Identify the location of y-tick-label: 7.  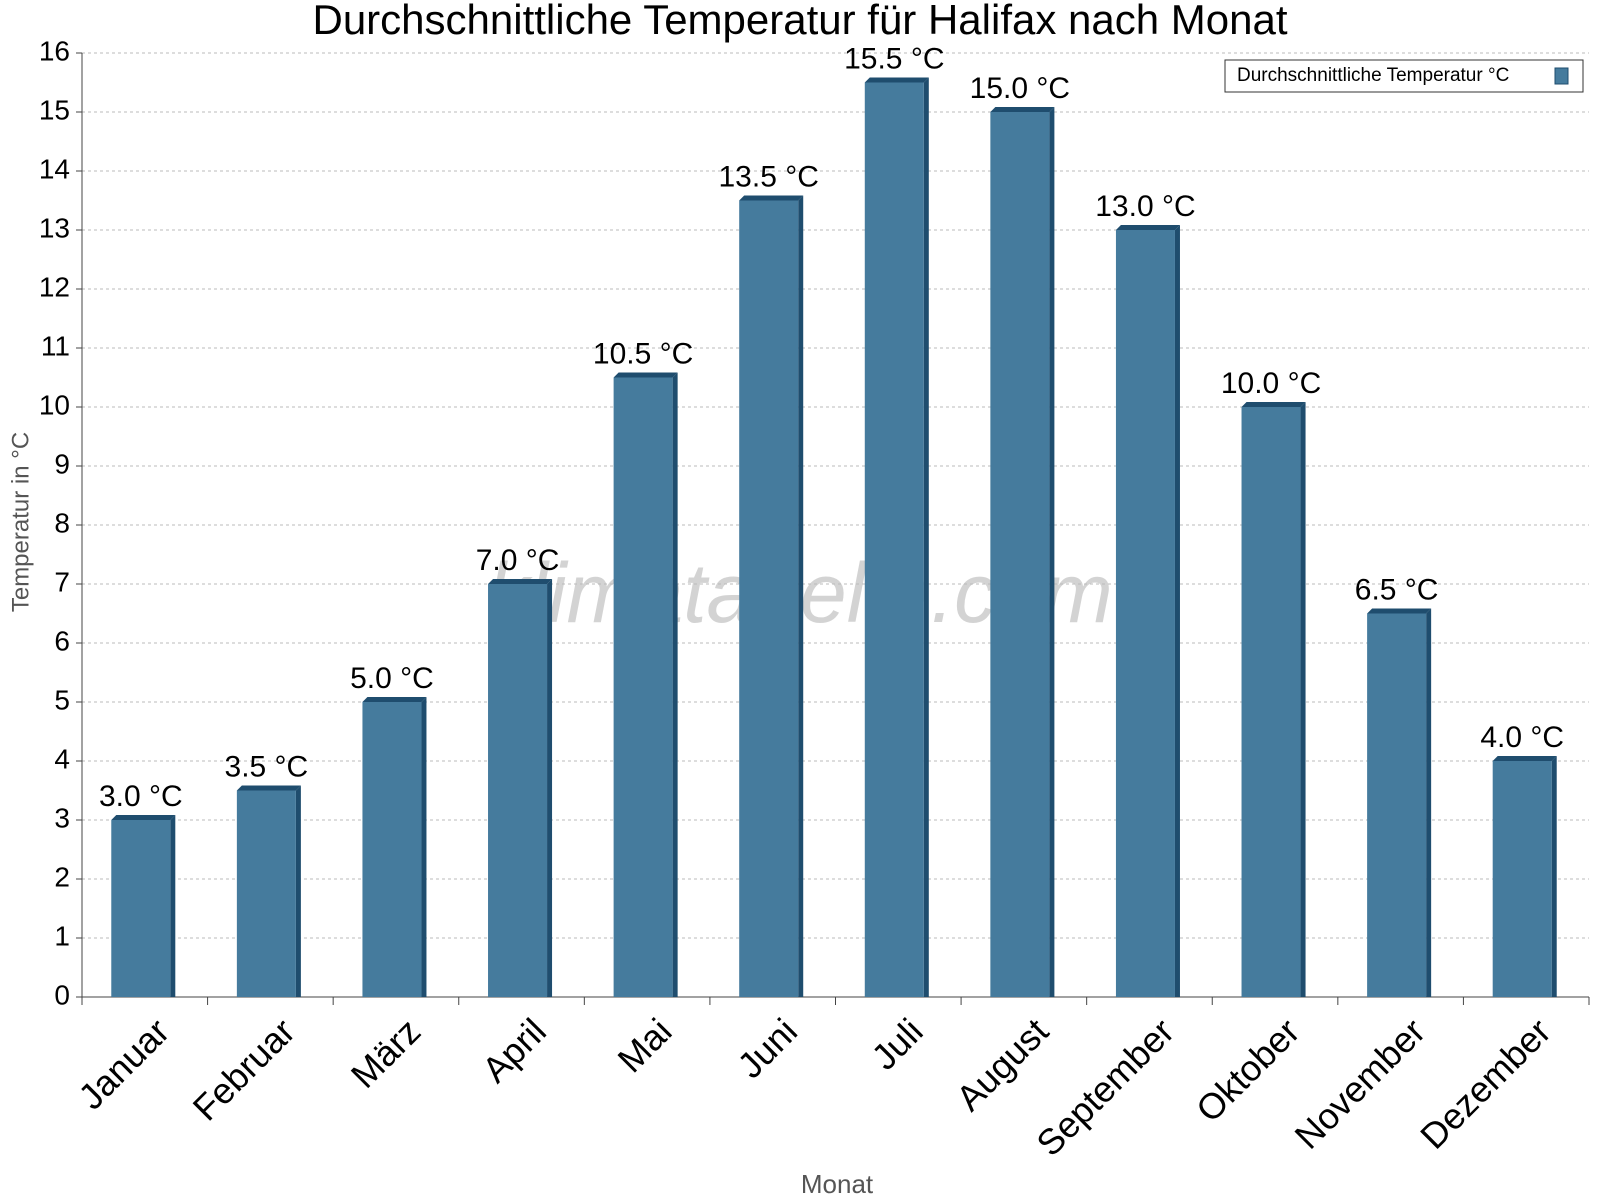
(62, 581).